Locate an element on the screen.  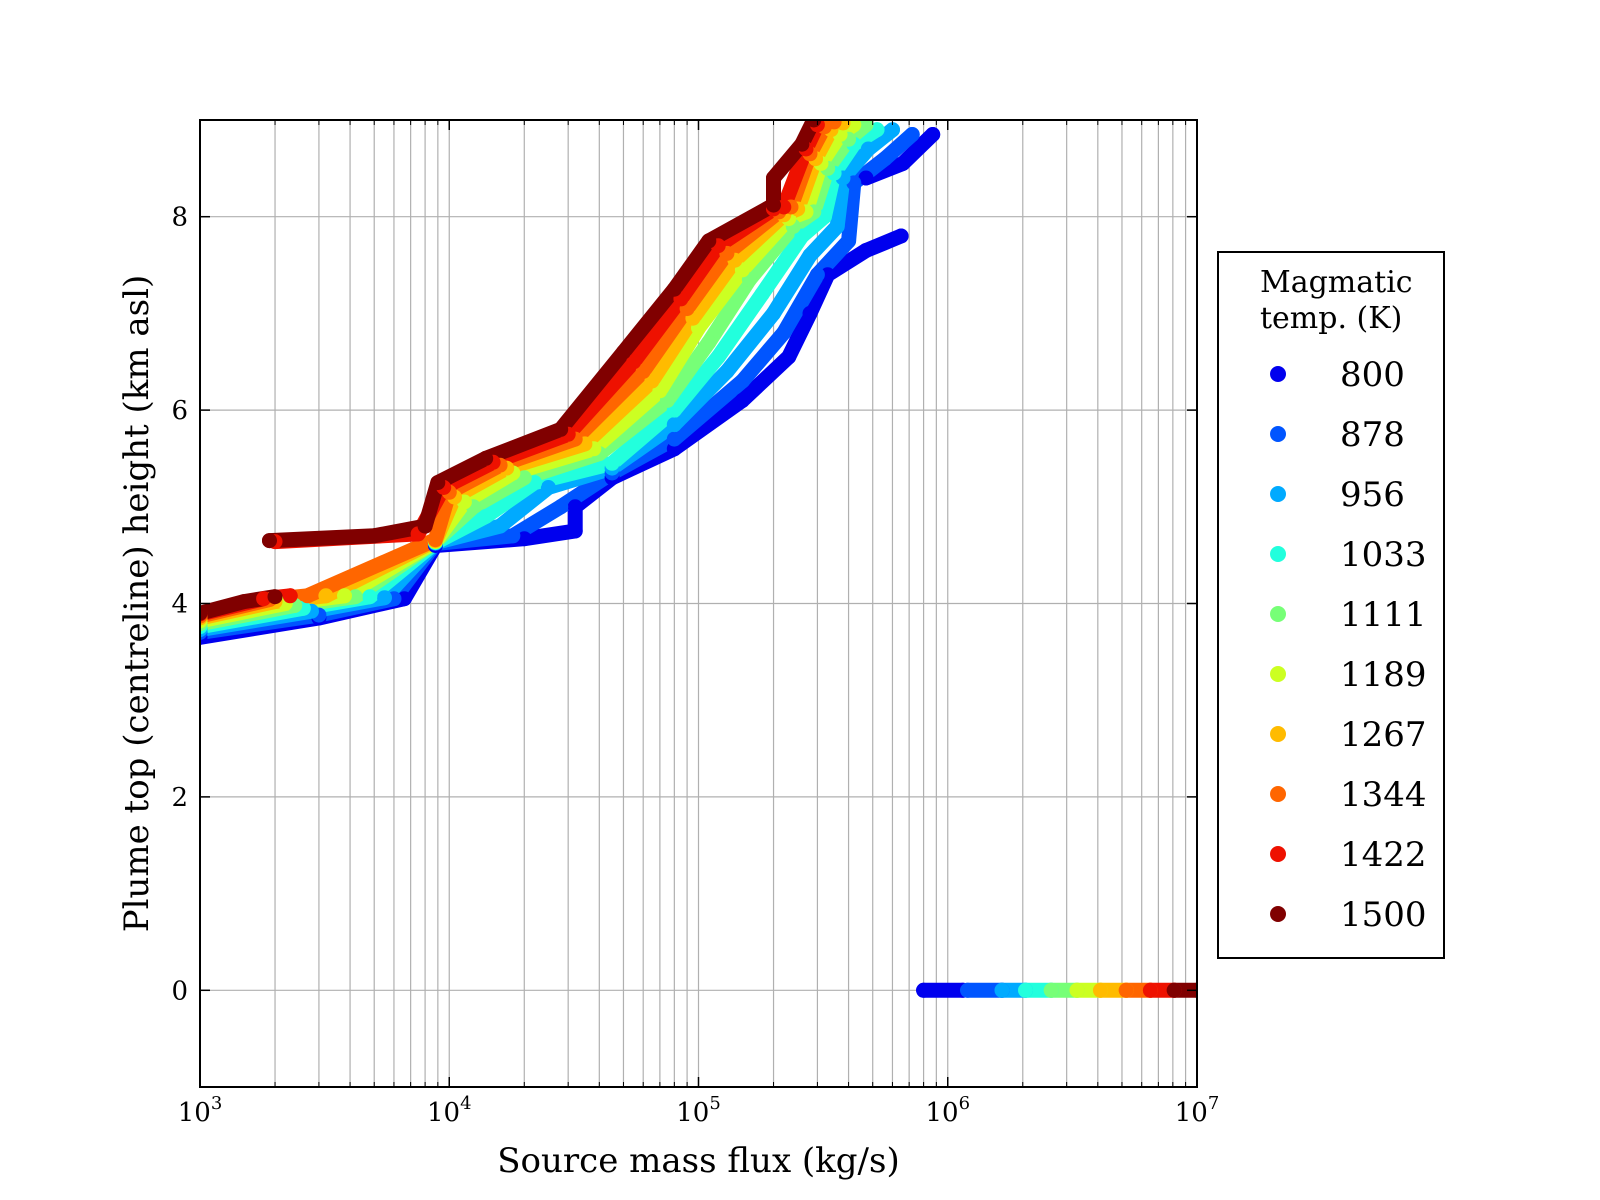
x-tick-label: 10³ is located at coordinates (200, 1110).